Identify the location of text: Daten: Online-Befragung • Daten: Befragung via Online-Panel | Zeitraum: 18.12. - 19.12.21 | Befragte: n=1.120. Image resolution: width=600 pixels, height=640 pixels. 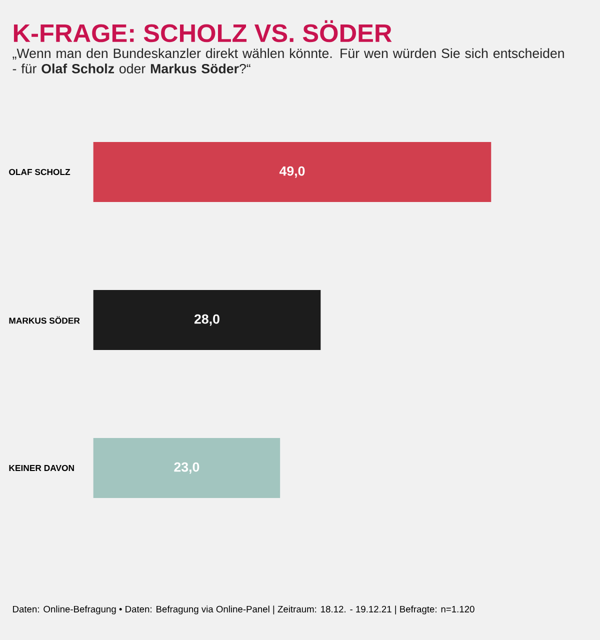
(243, 610).